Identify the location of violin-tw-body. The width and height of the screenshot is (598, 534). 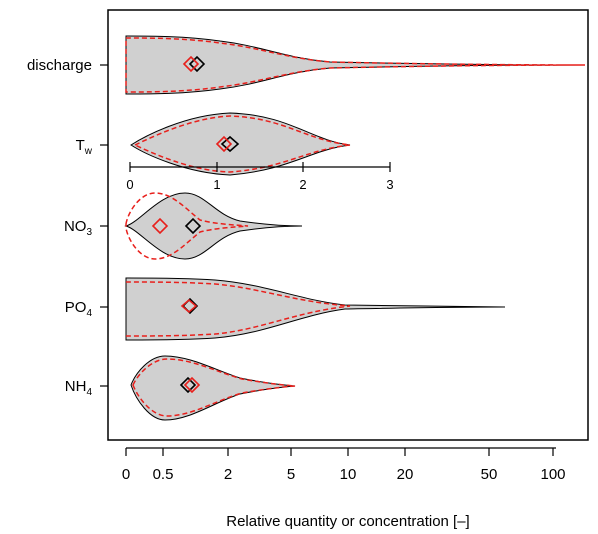
(240, 144).